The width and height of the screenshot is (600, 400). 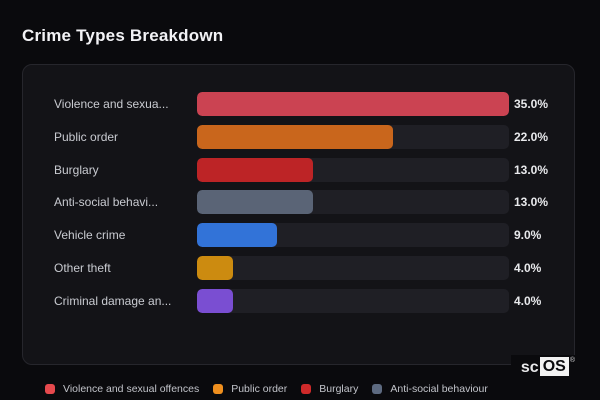 What do you see at coordinates (572, 360) in the screenshot?
I see `registered-trademark-icon: ®` at bounding box center [572, 360].